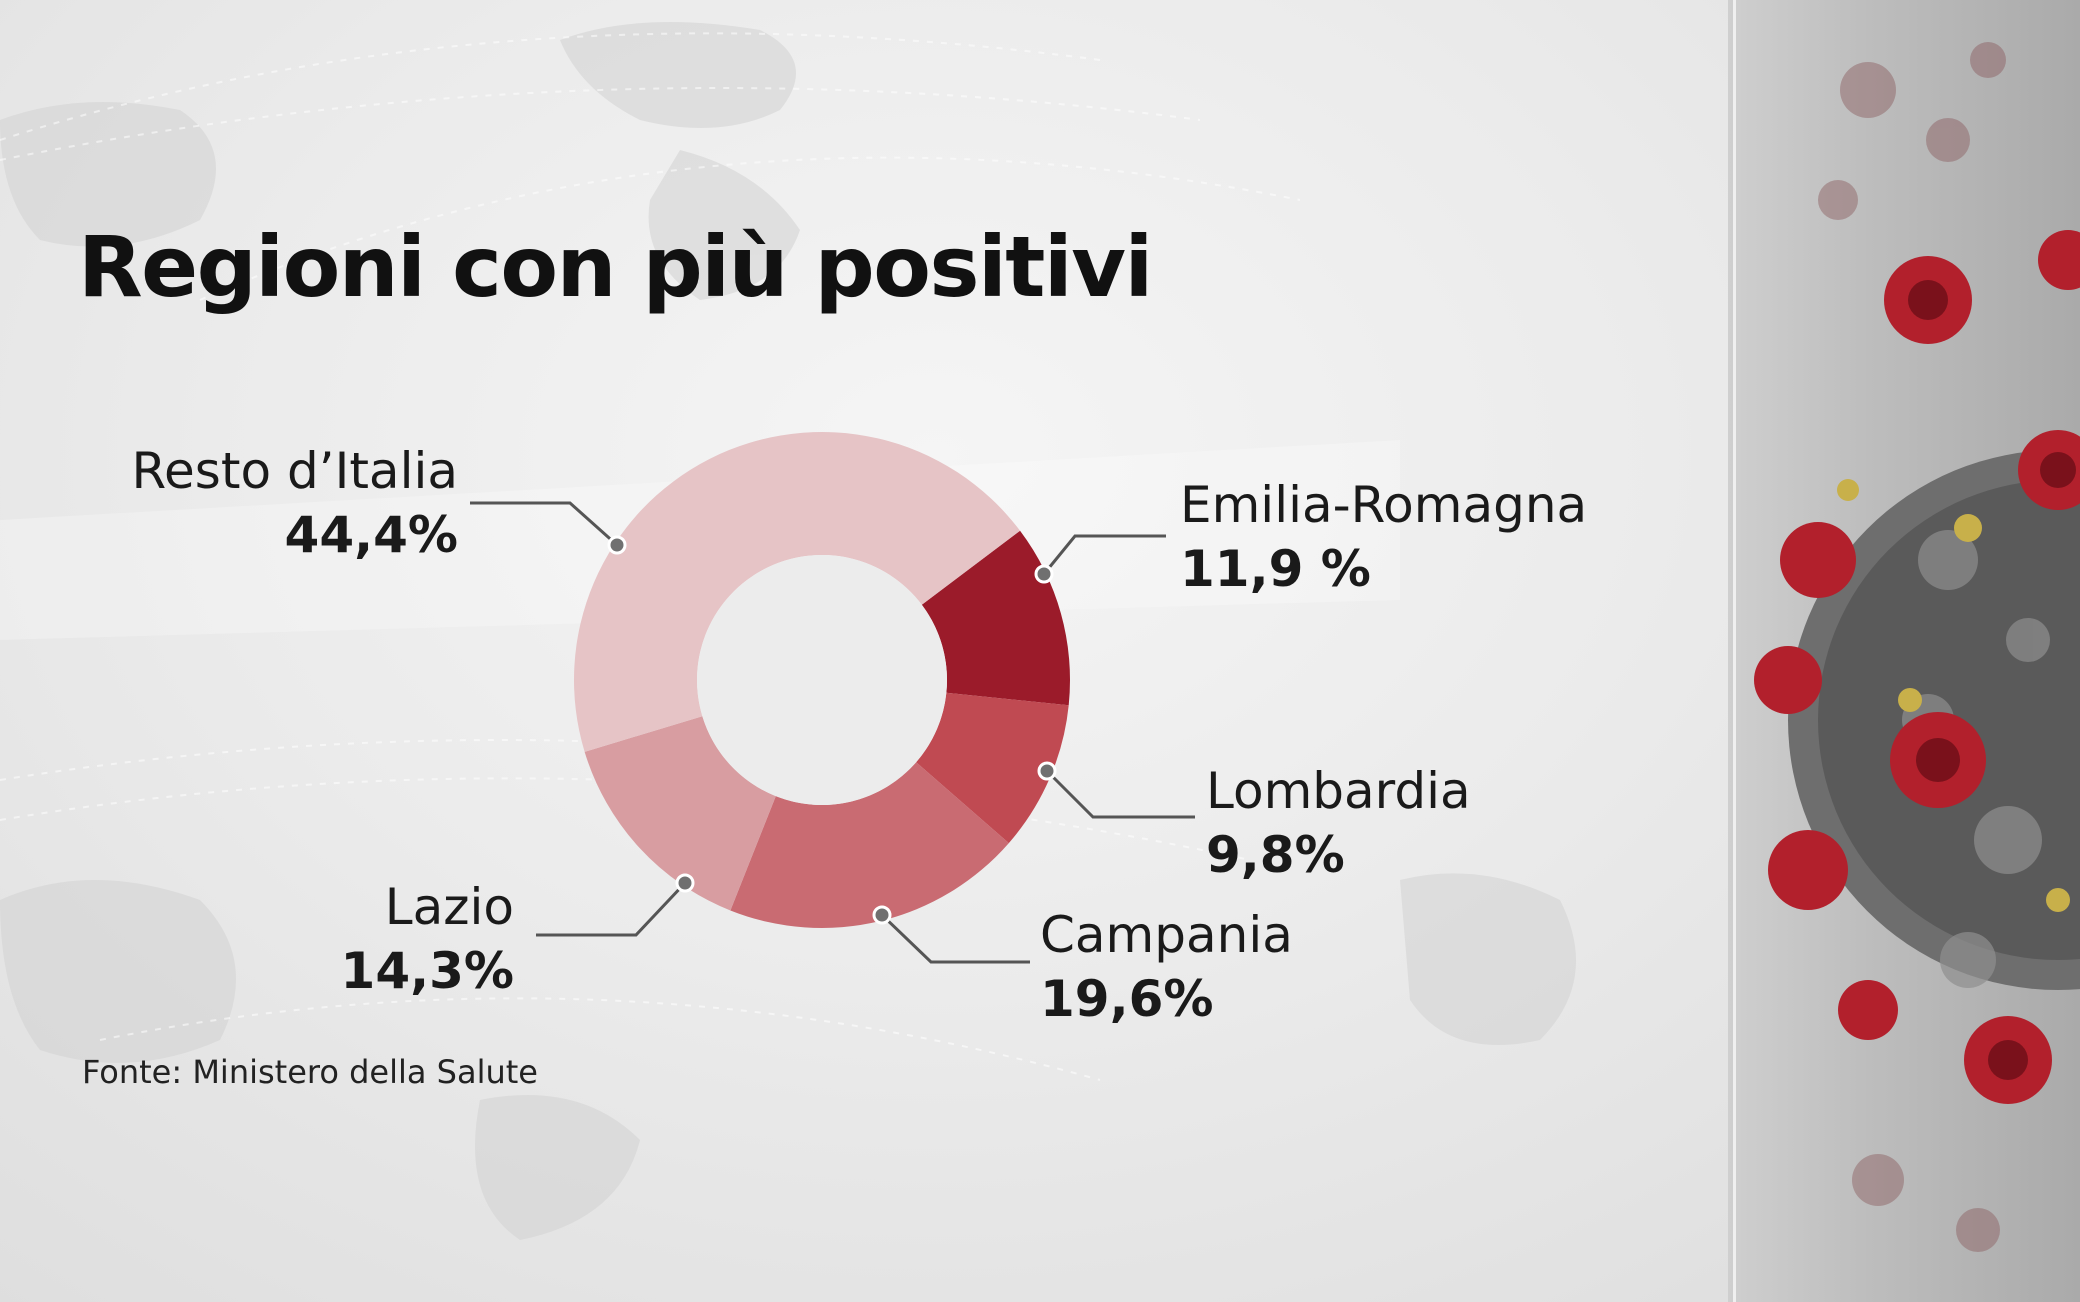 Image resolution: width=2080 pixels, height=1302 pixels. I want to click on slice-lombardia, so click(992, 768).